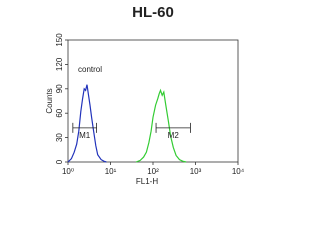 The width and height of the screenshot is (320, 240). What do you see at coordinates (59, 64) in the screenshot?
I see `y-tick-label: 120` at bounding box center [59, 64].